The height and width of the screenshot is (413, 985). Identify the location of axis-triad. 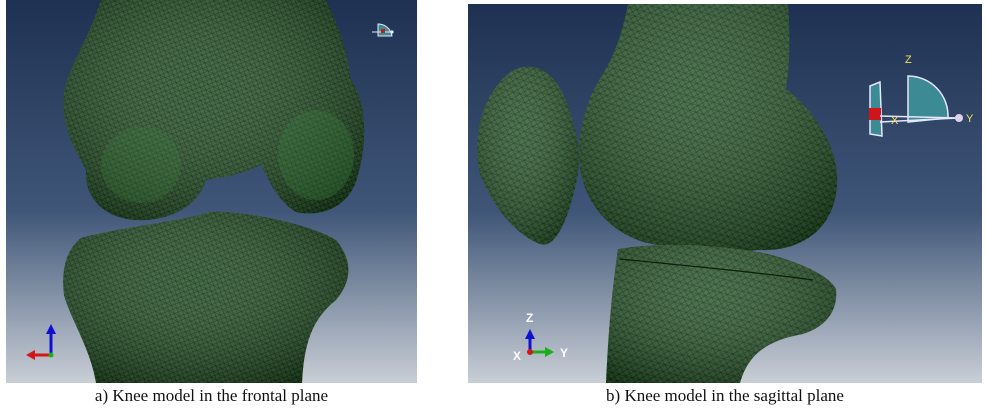
(41, 342).